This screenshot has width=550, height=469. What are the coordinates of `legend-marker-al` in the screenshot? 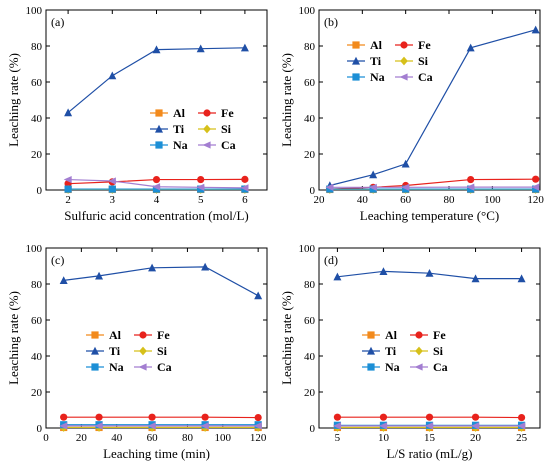 It's located at (95, 335).